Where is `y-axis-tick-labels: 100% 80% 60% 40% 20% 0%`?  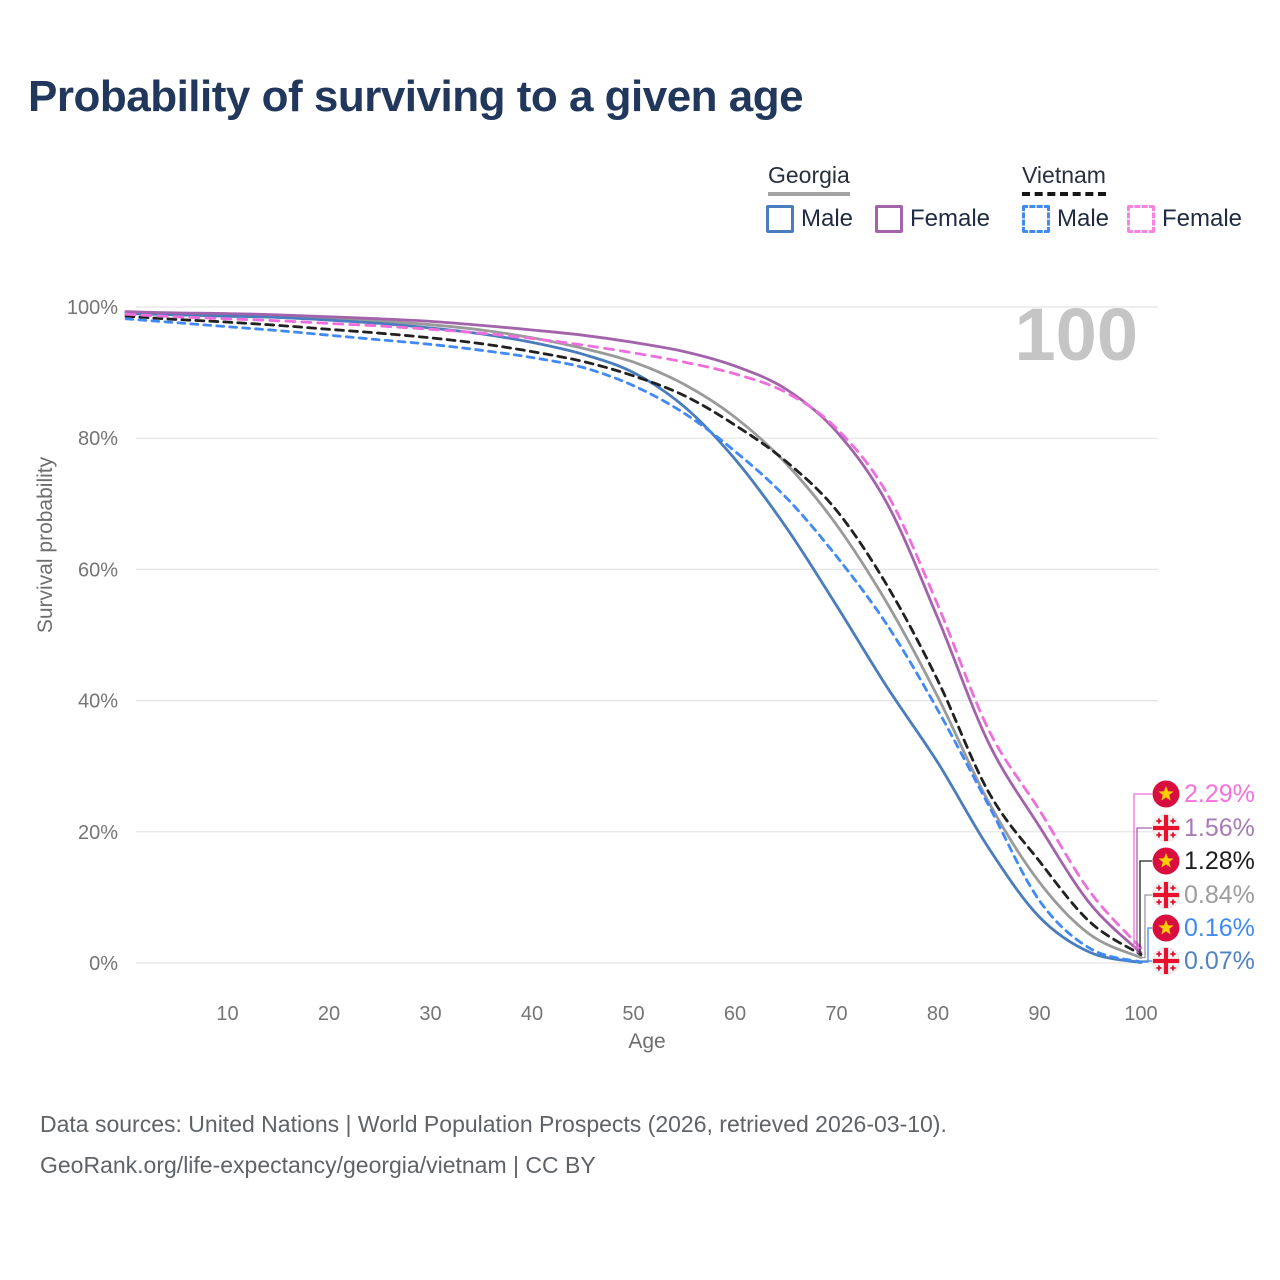 y-axis-tick-labels: 100% 80% 60% 40% 20% 0% is located at coordinates (92, 636).